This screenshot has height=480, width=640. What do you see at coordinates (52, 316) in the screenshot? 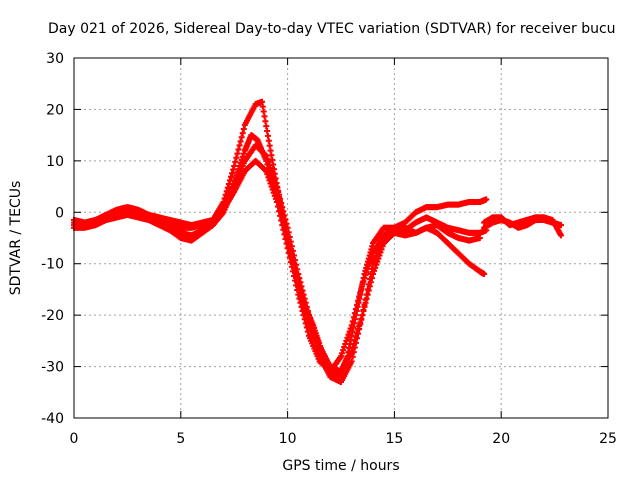
I see `y-tick-label: -20` at bounding box center [52, 316].